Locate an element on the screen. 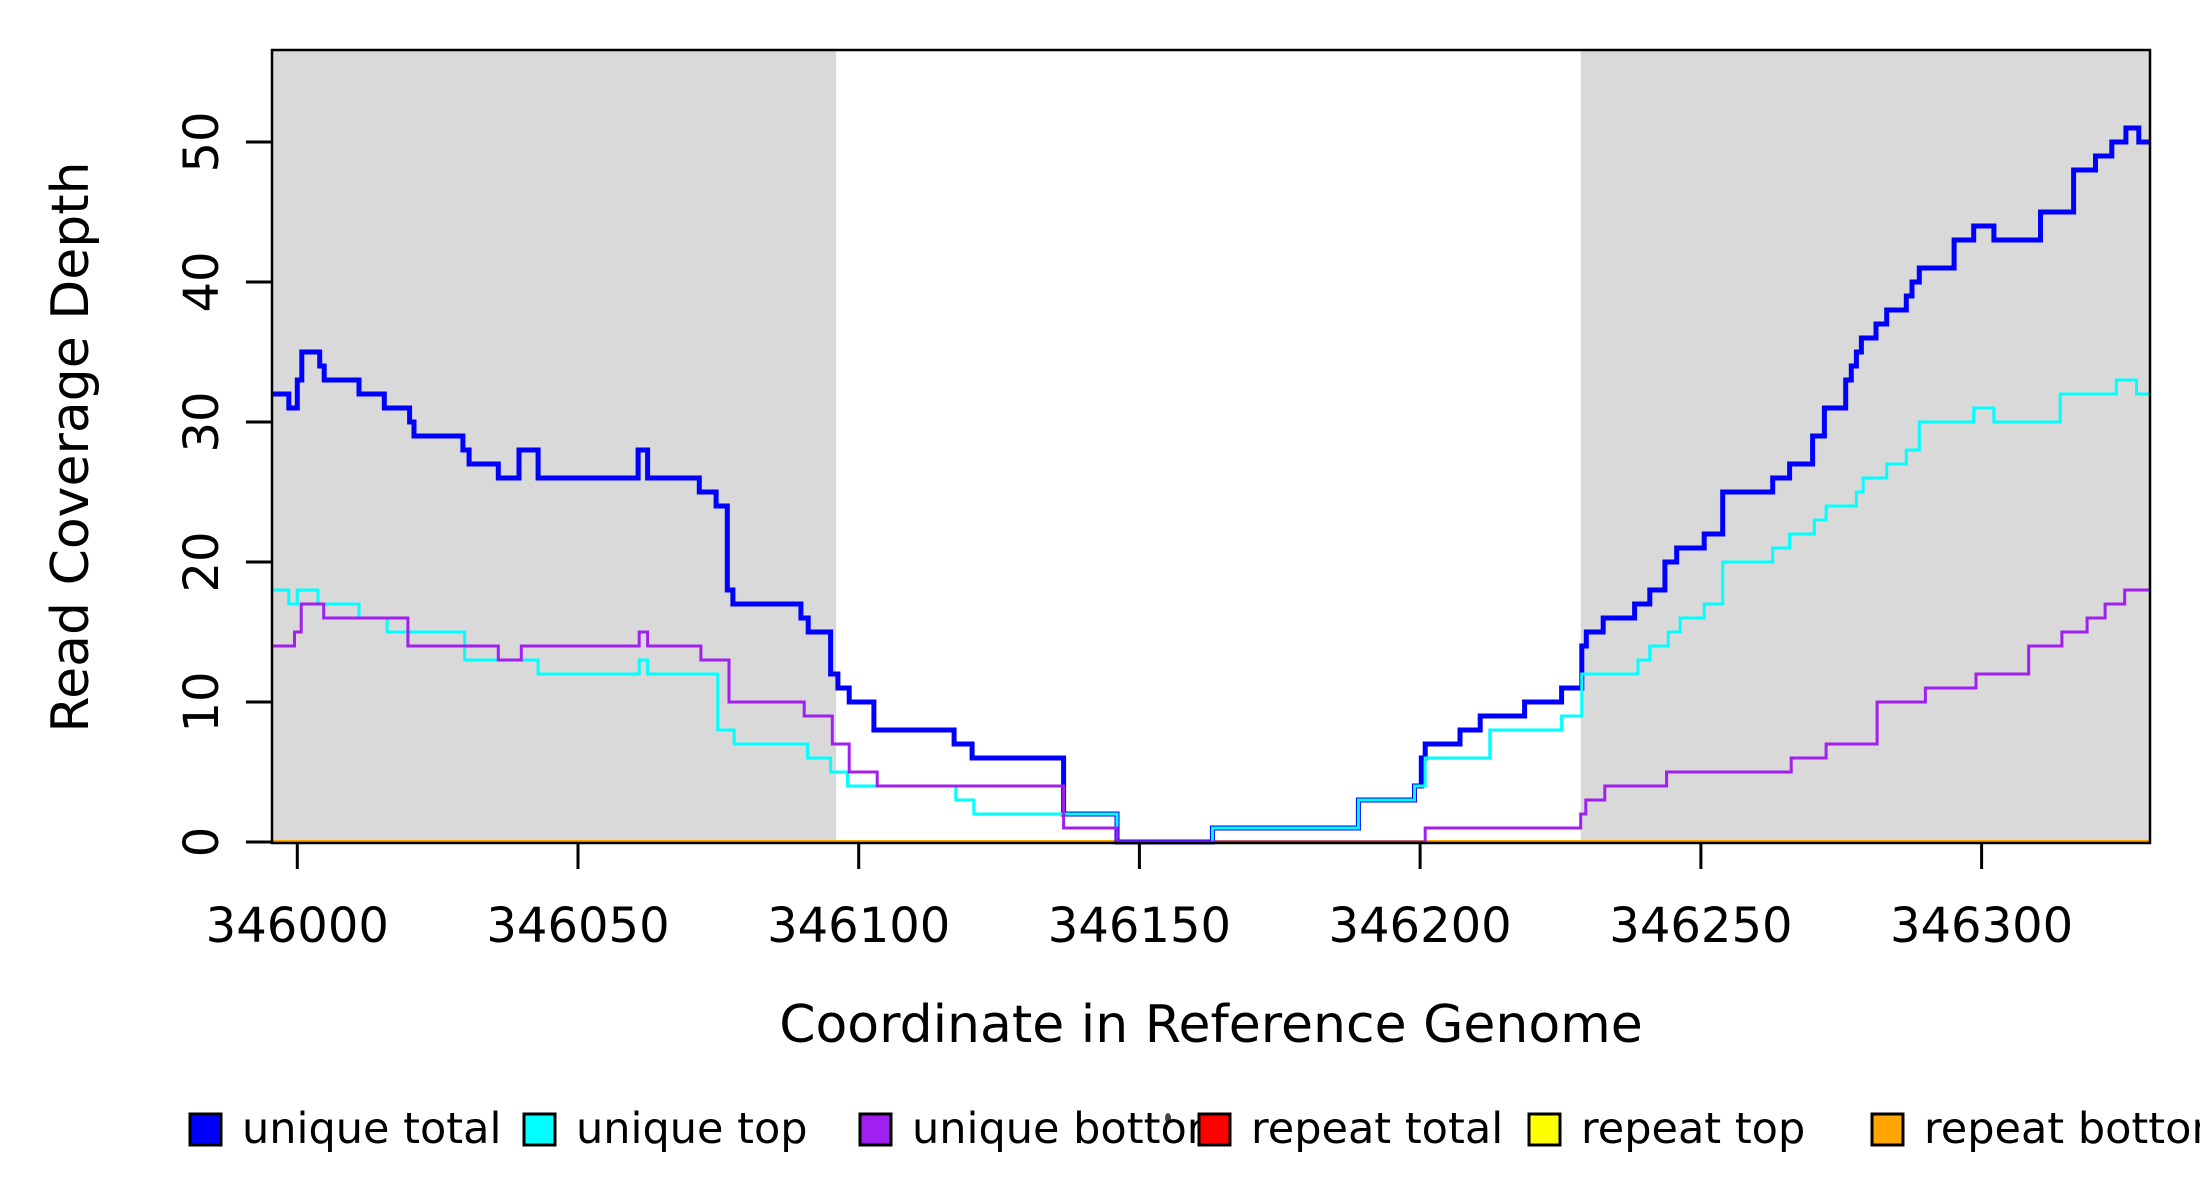  legend-item-unique-total: unique total is located at coordinates (344, 1129).